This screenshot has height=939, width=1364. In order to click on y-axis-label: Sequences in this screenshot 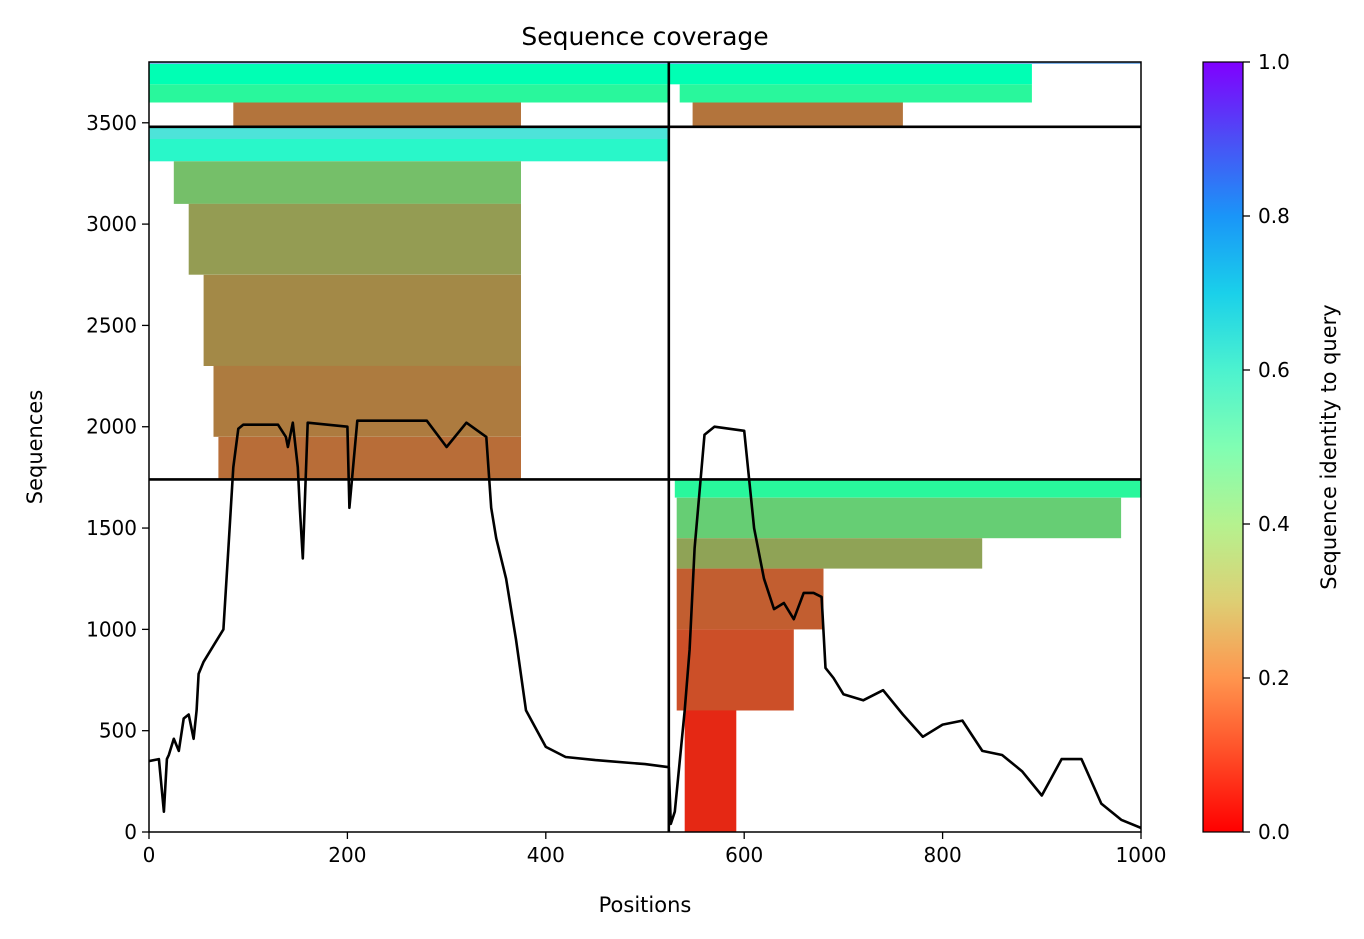, I will do `click(35, 447)`.